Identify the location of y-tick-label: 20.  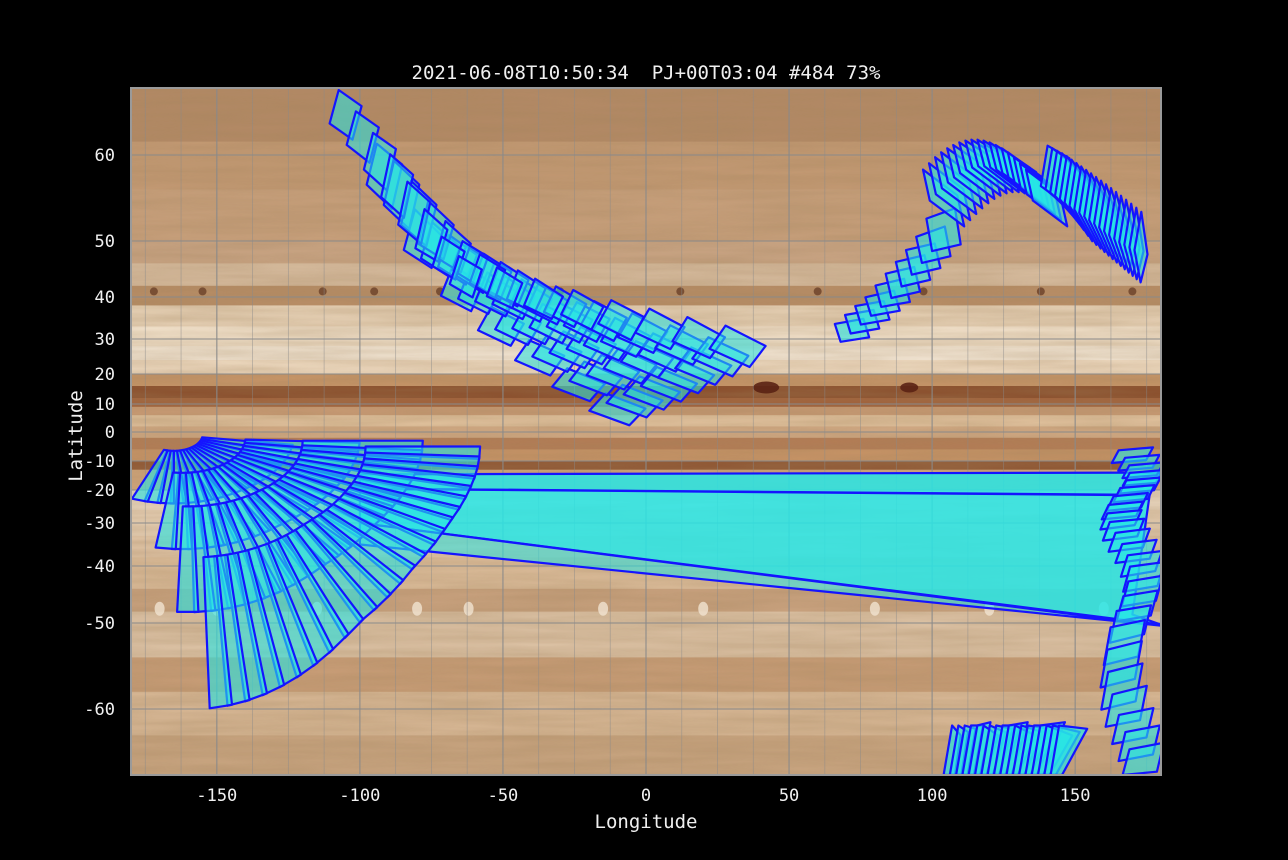
(105, 375).